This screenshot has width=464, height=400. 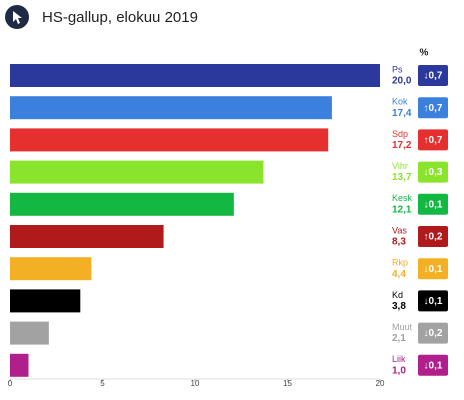 I want to click on party-name: Ps, so click(x=397, y=69).